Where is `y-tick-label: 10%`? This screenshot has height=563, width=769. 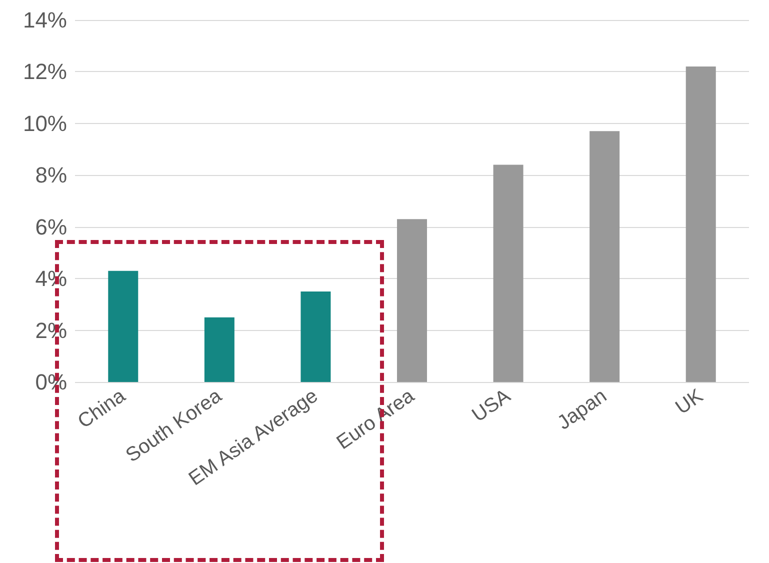
y-tick-label: 10% is located at coordinates (44, 123).